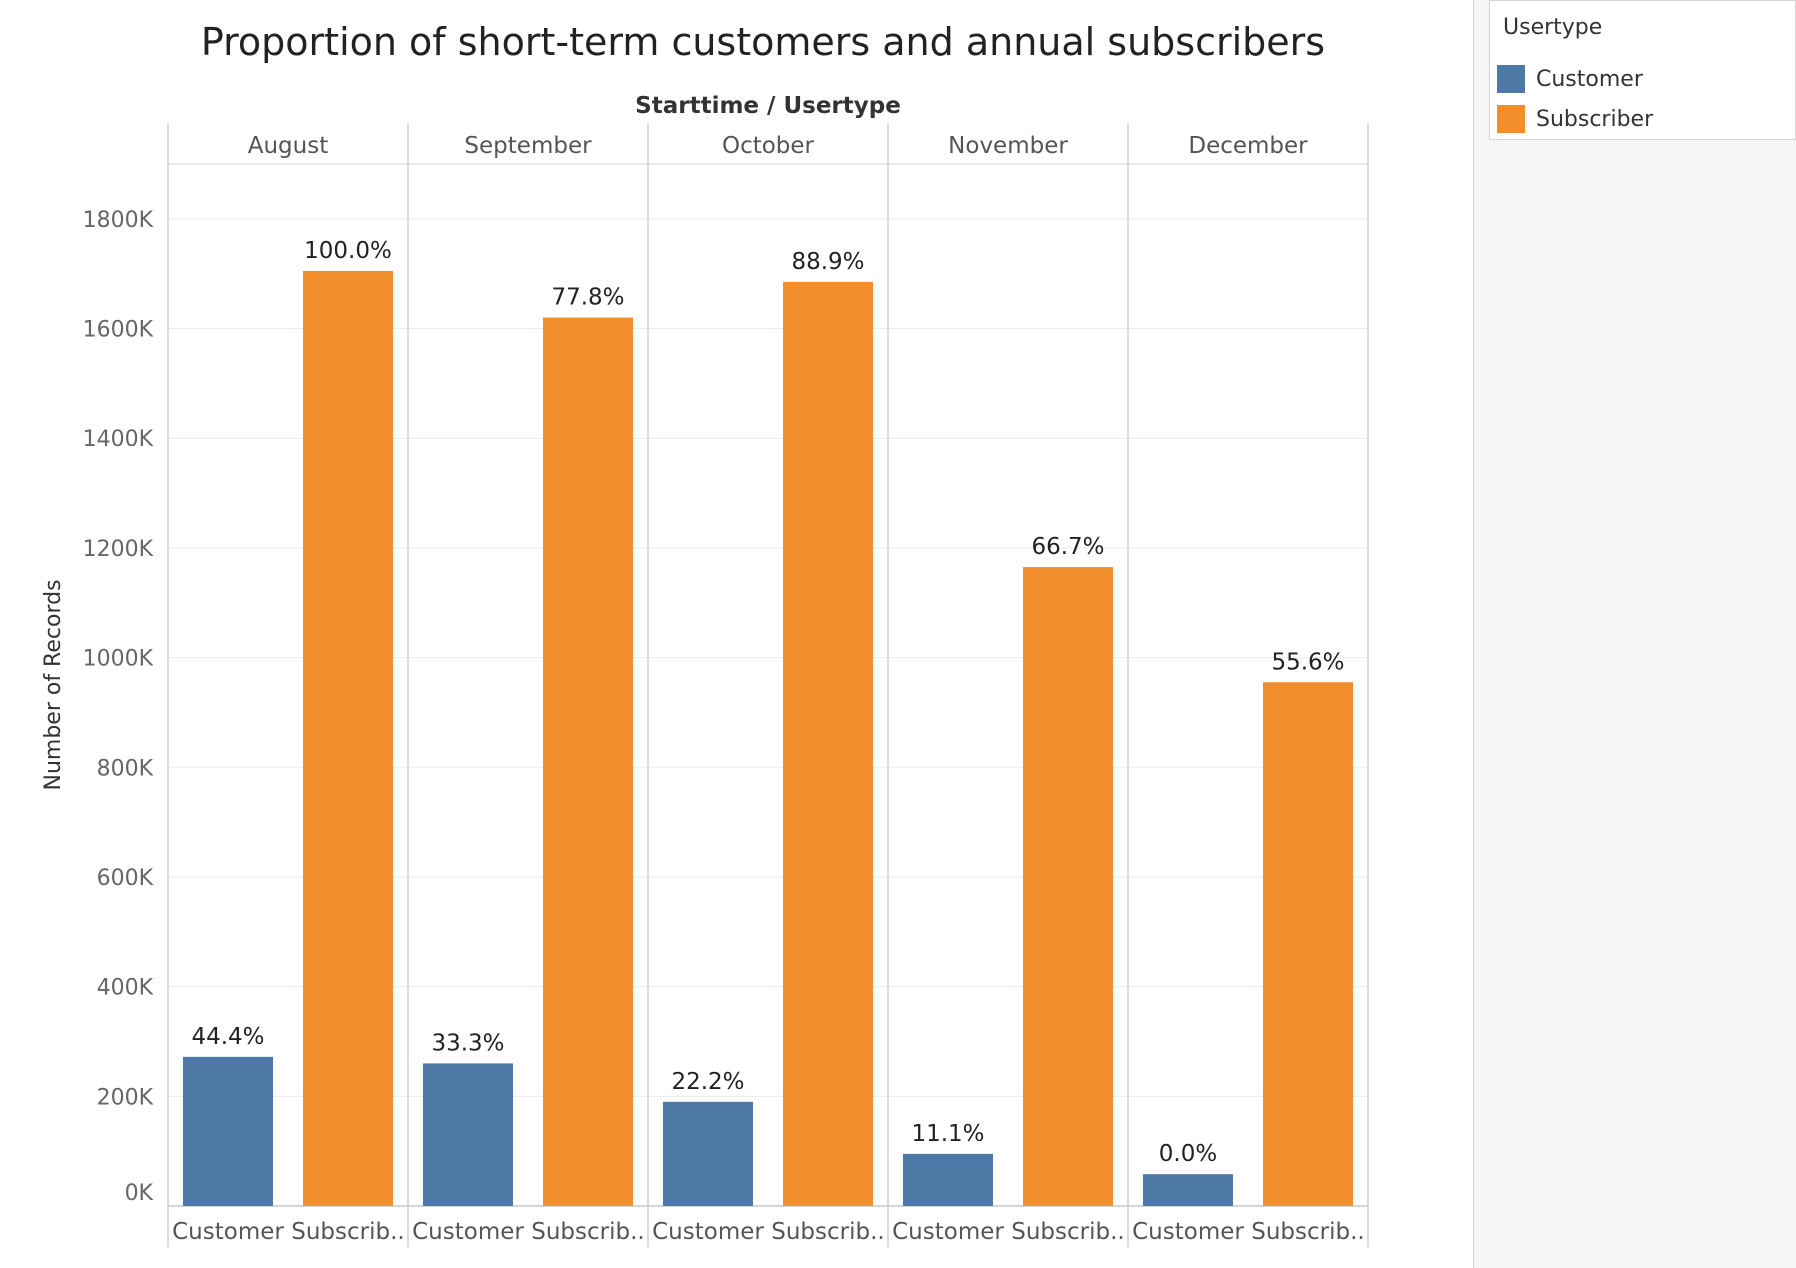  I want to click on legend-title: Usertype, so click(1553, 27).